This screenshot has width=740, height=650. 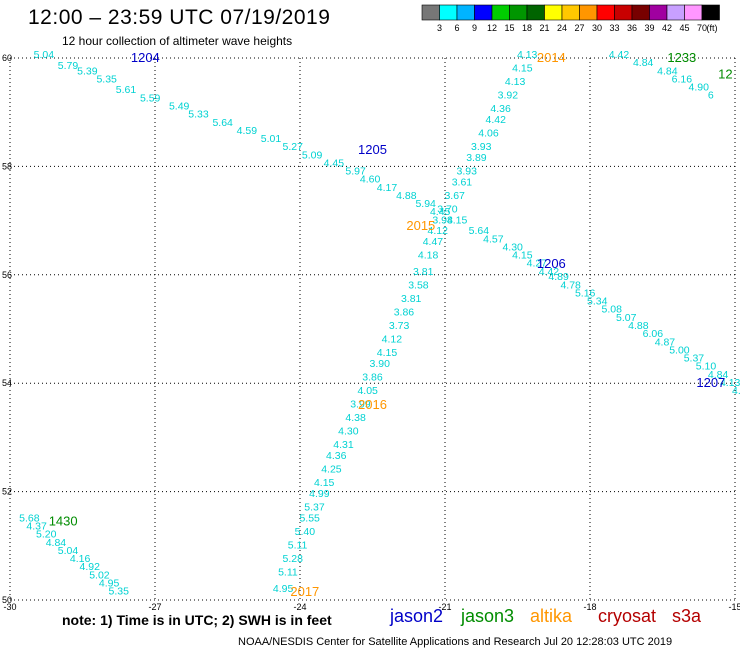 I want to click on time-label: 1207, so click(x=710, y=382).